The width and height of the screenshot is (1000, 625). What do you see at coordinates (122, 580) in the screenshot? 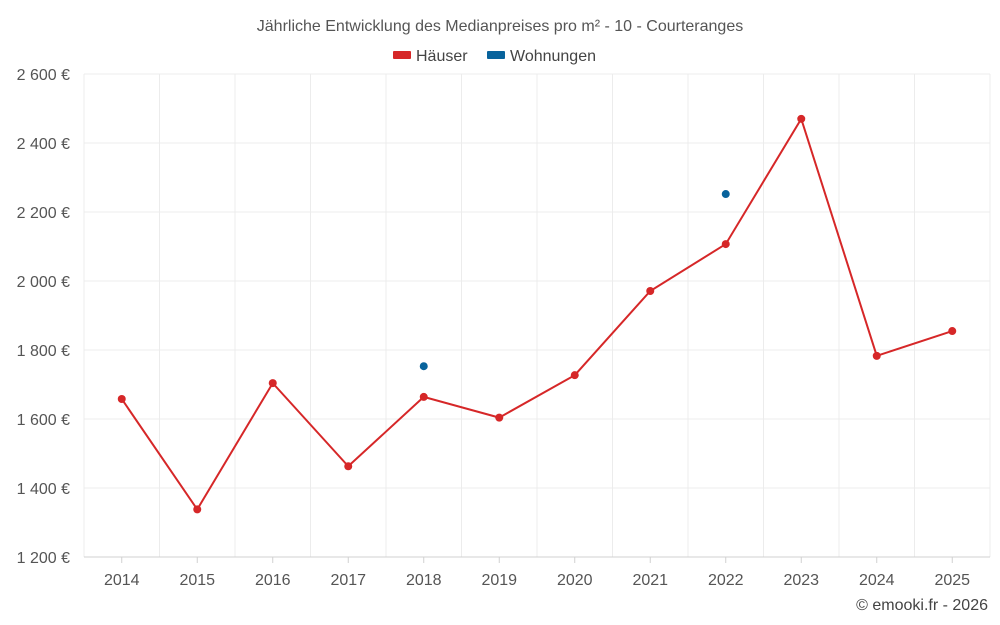
I see `x-tick-label: 2014` at bounding box center [122, 580].